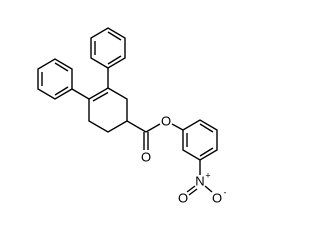 This screenshot has height=240, width=320. Describe the element at coordinates (225, 192) in the screenshot. I see `charge: -` at that location.